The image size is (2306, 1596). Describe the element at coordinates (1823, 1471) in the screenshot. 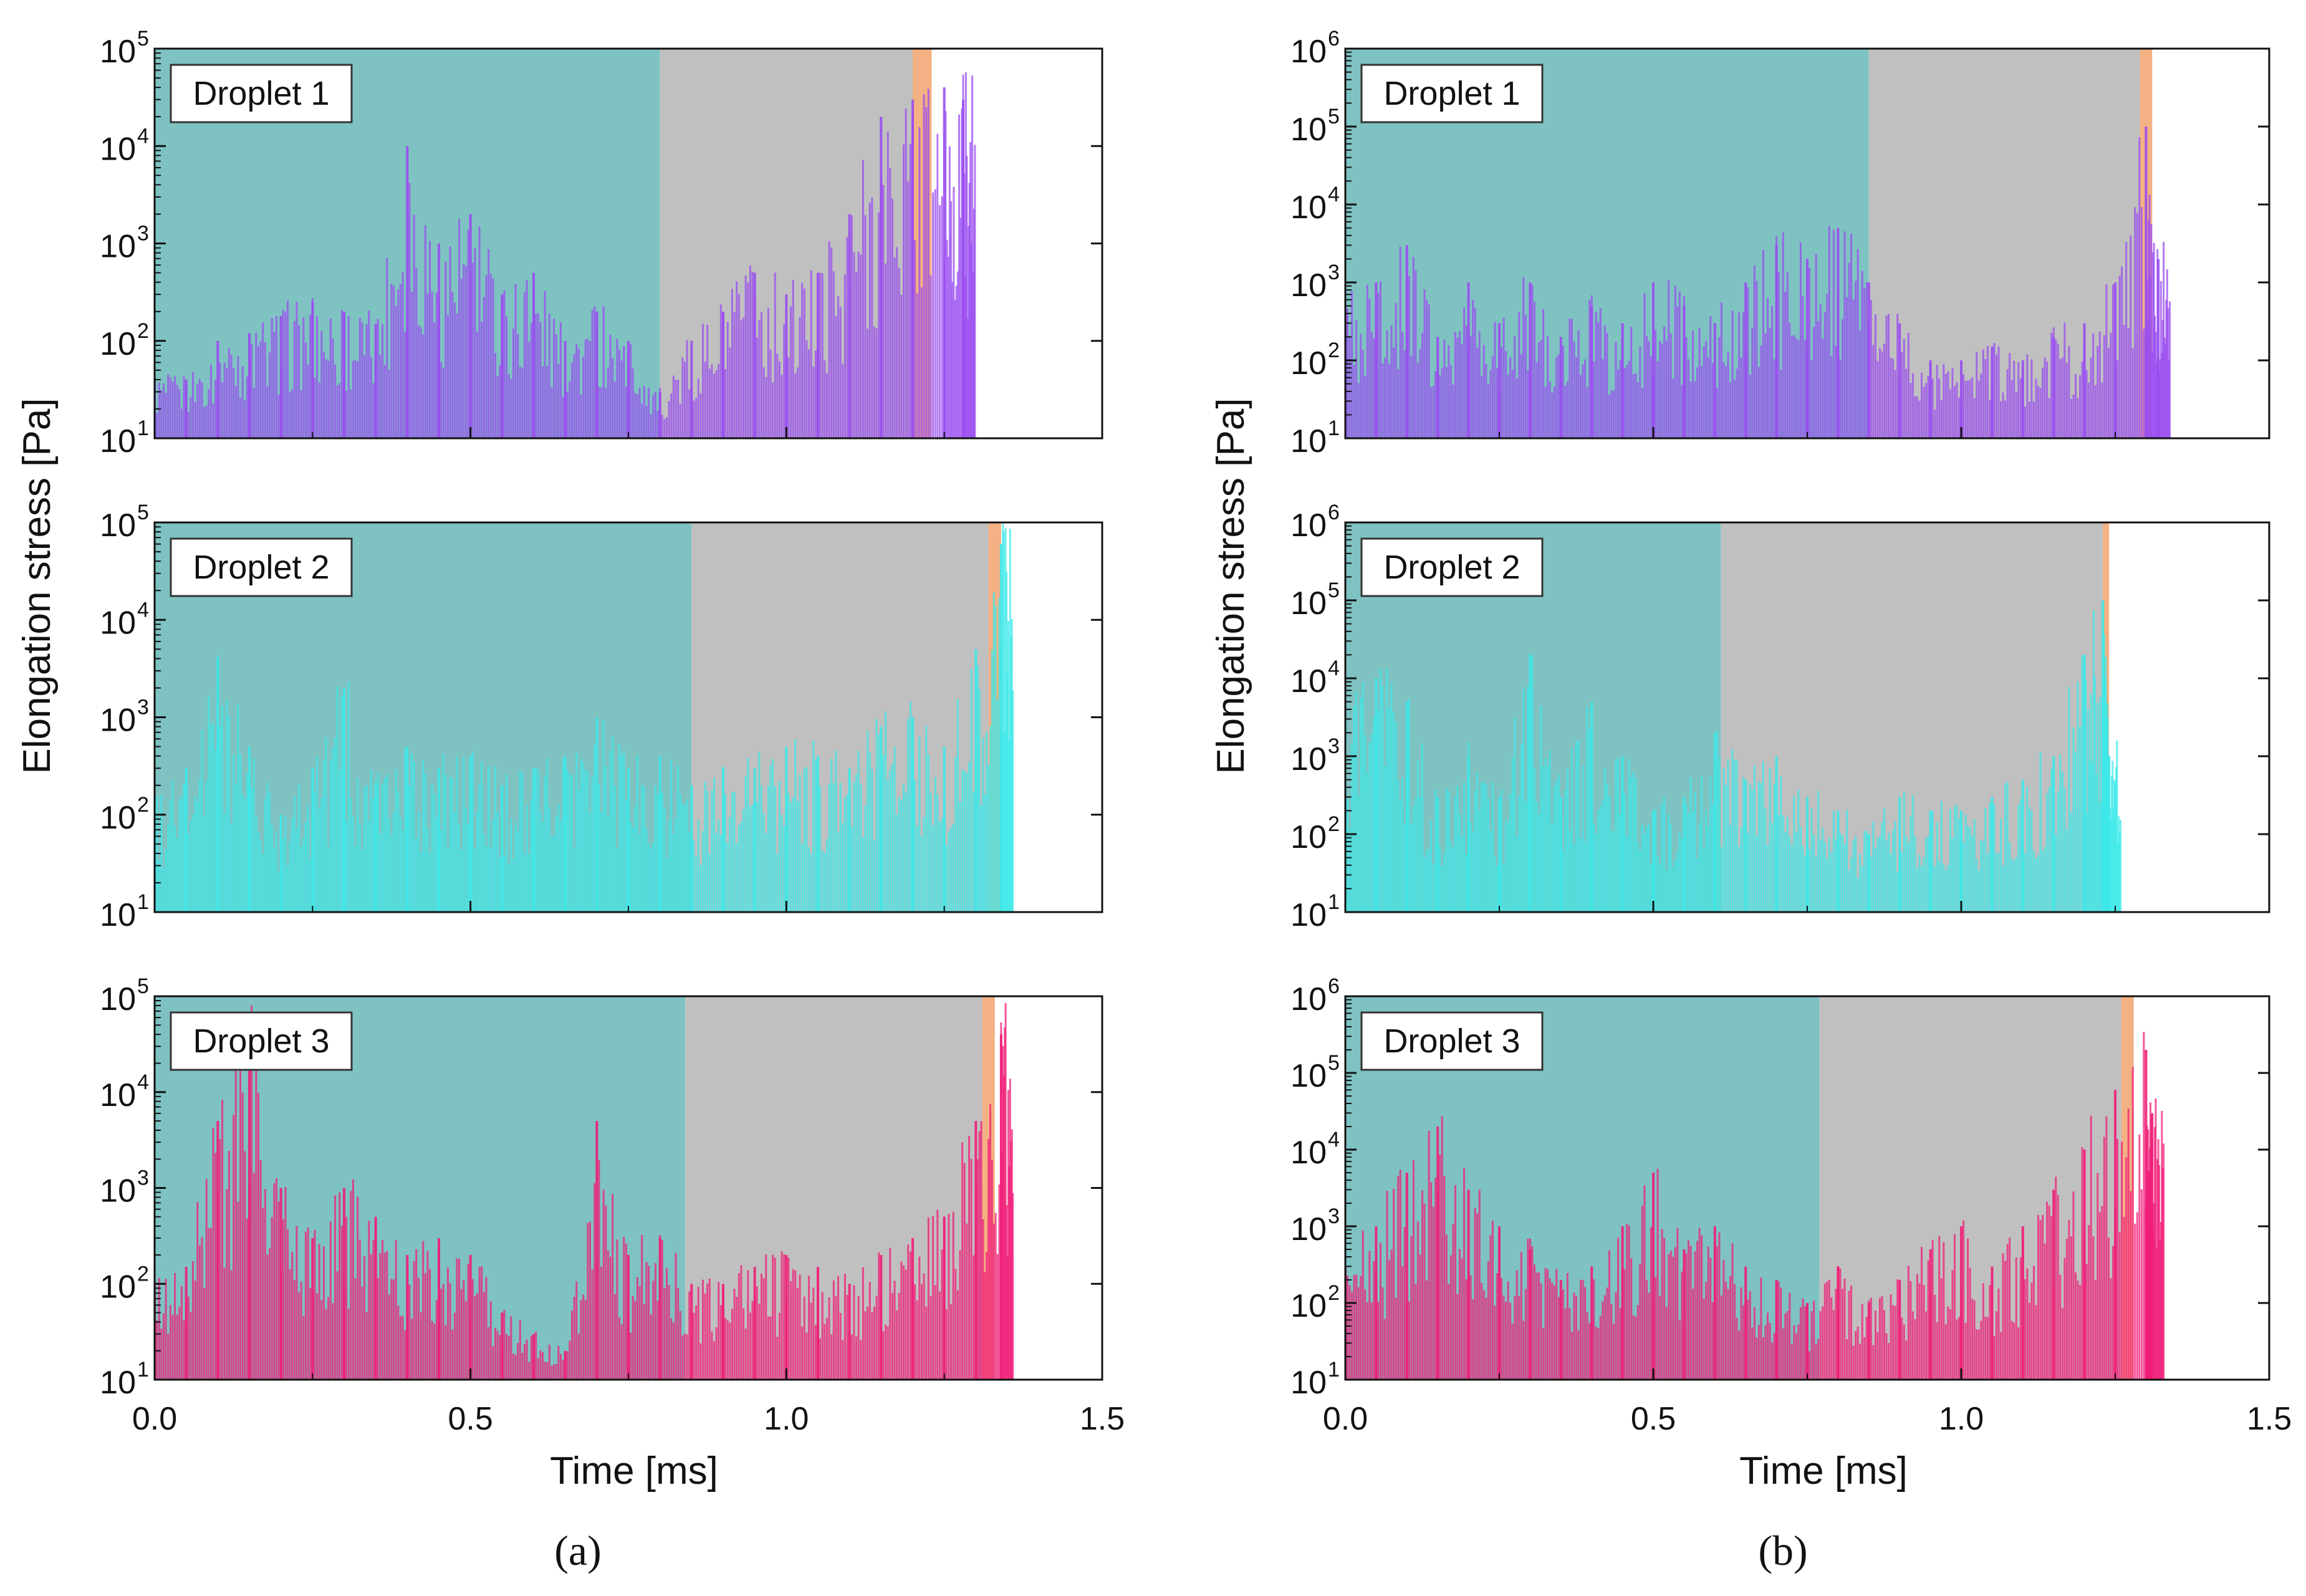

I see `x-axis-label-b: Time [ms]` at that location.